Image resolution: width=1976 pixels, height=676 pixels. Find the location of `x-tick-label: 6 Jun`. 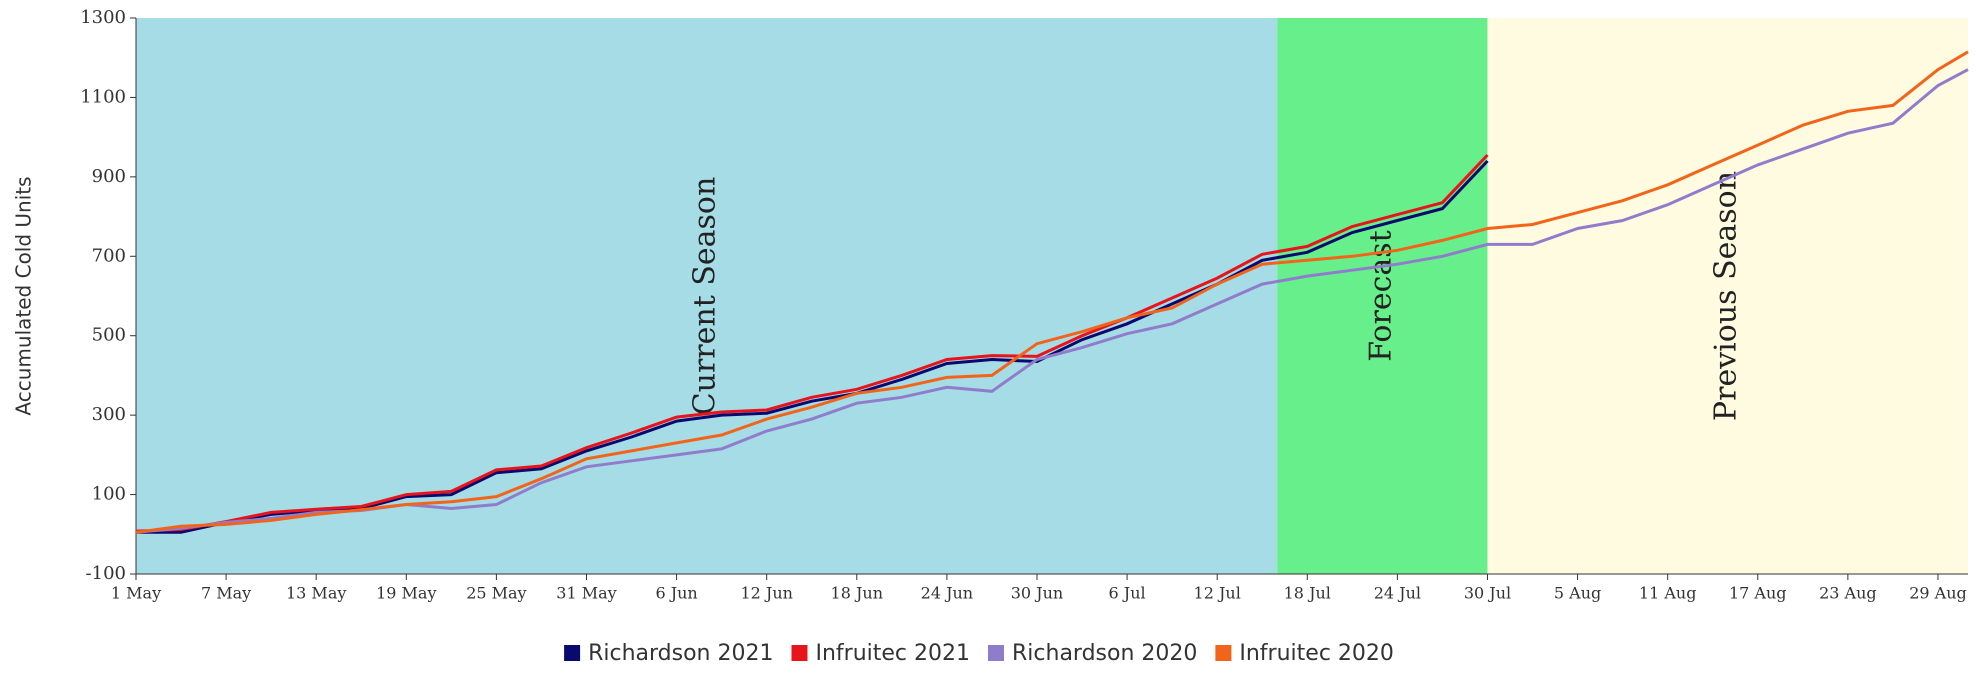

x-tick-label: 6 Jun is located at coordinates (676, 593).